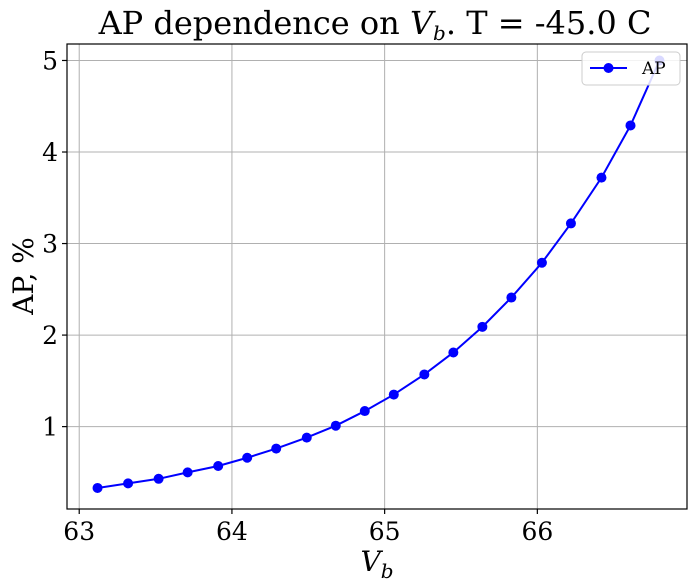 The height and width of the screenshot is (585, 697). What do you see at coordinates (608, 68) in the screenshot?
I see `legend-marker-ap` at bounding box center [608, 68].